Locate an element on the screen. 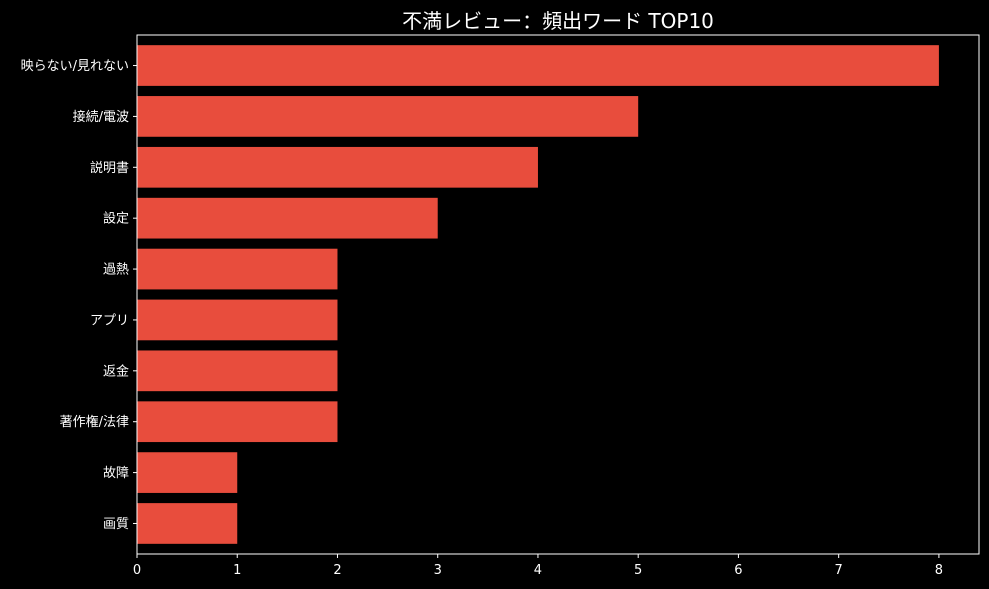 This screenshot has height=589, width=989. y-tick-label: 説明書 is located at coordinates (109, 168).